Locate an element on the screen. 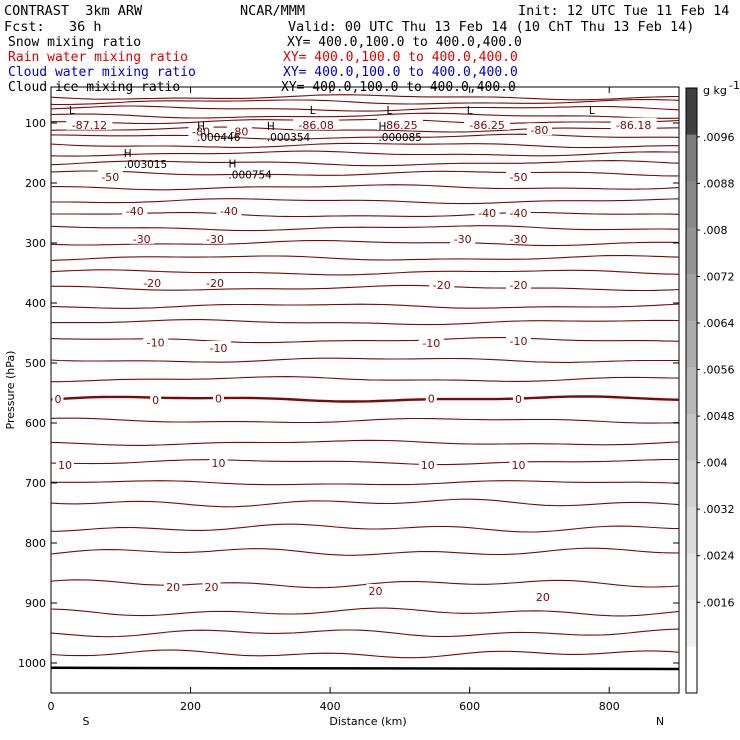  contour-label: 20 is located at coordinates (543, 597).